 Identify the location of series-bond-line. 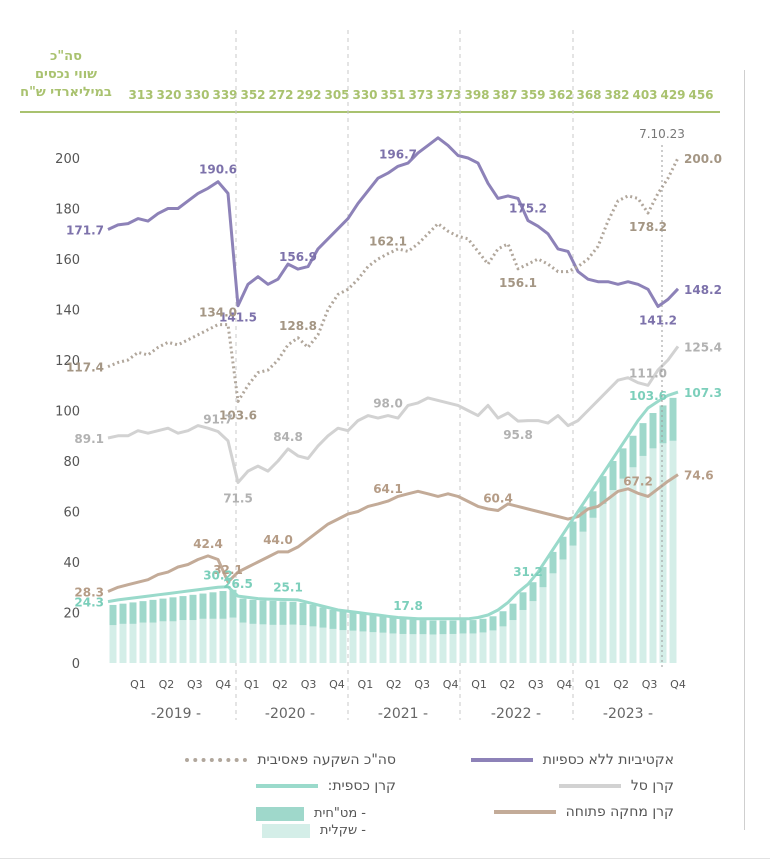
(393, 414).